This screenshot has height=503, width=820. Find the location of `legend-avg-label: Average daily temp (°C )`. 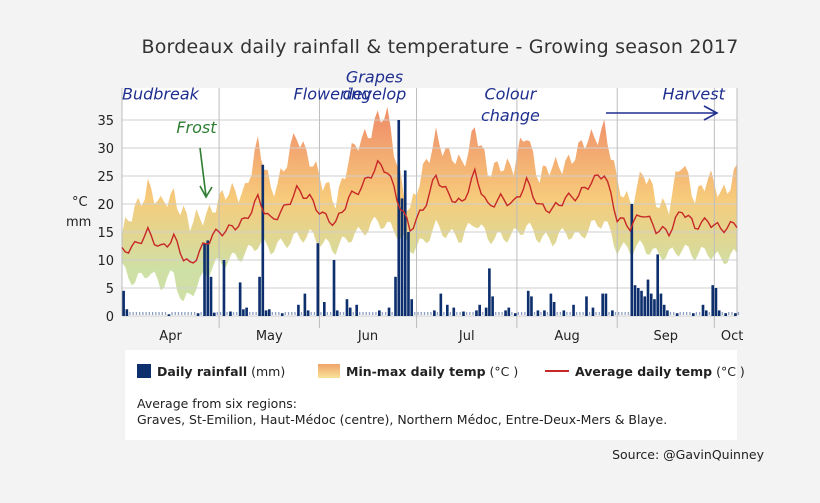

legend-avg-label: Average daily temp (°C ) is located at coordinates (660, 371).